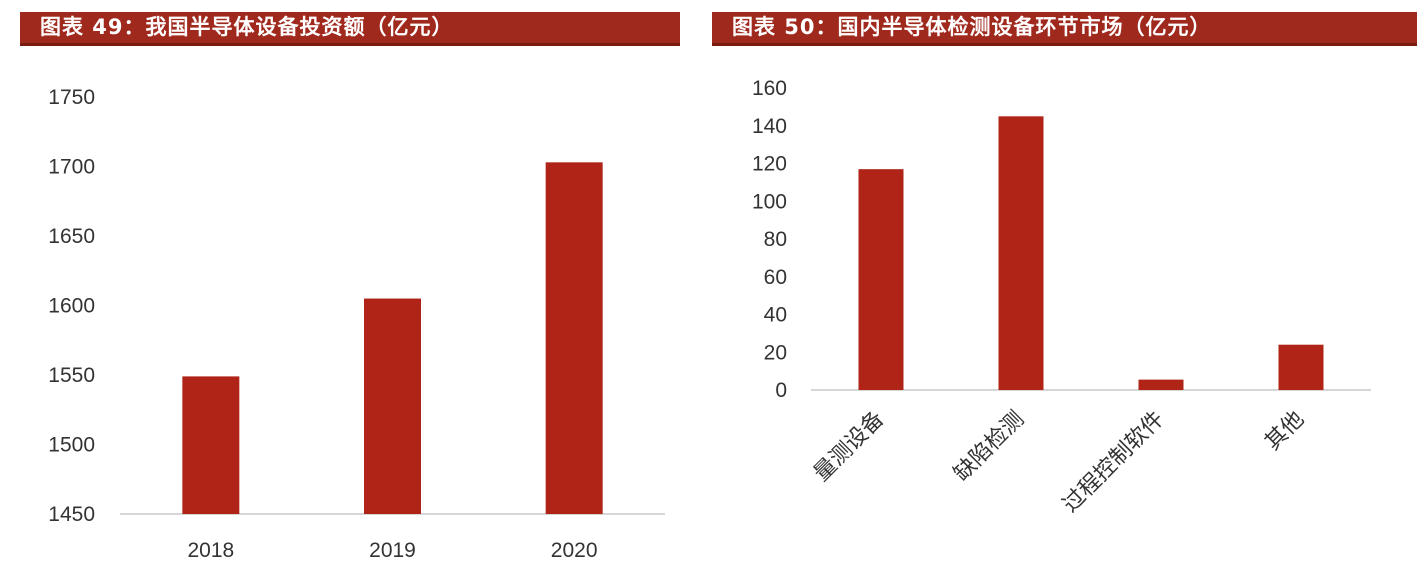  Describe the element at coordinates (1064, 29) in the screenshot. I see `chart-title: 图表 50：国内半导体检测设备环节市场（亿元）` at that location.